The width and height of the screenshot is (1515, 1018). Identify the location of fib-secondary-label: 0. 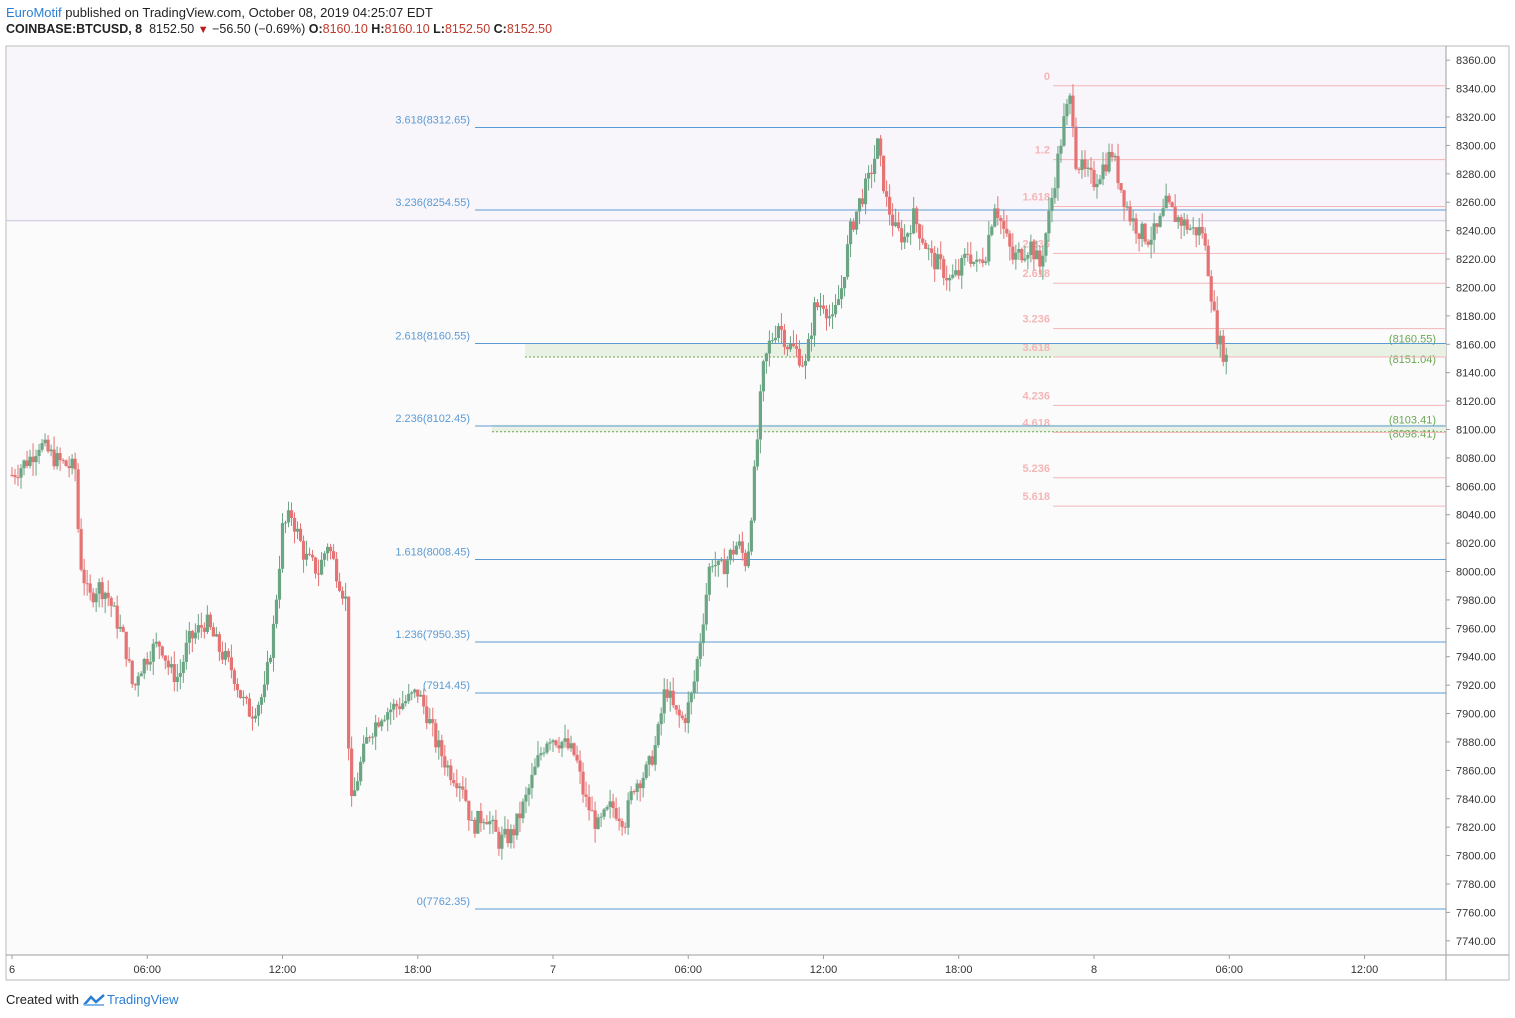
(1047, 77).